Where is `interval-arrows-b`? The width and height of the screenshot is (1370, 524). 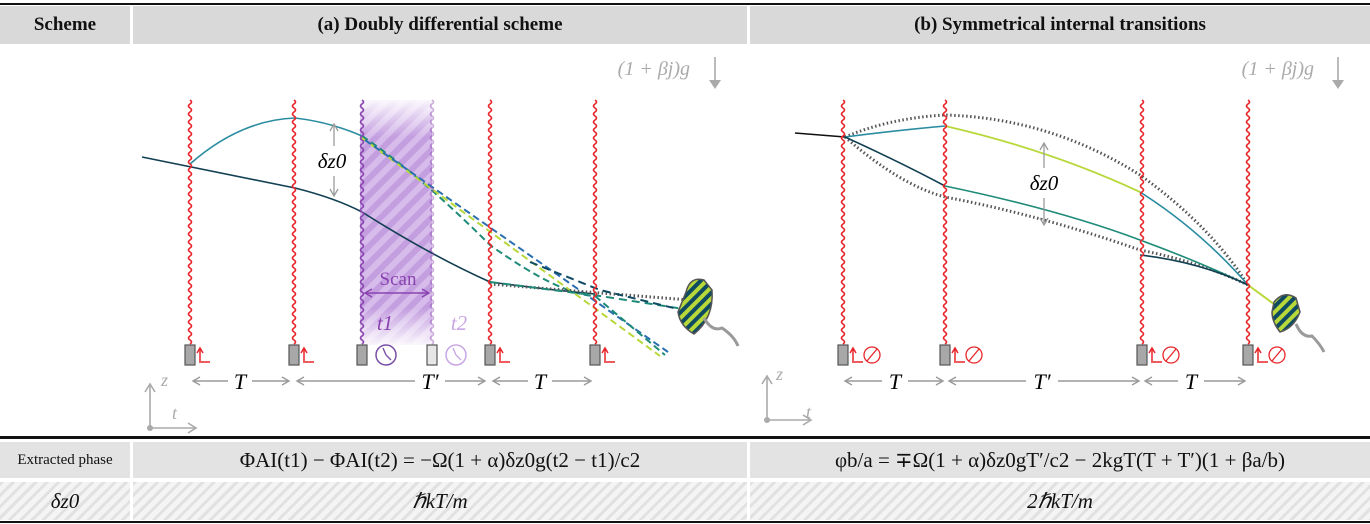
interval-arrows-b is located at coordinates (1045, 381).